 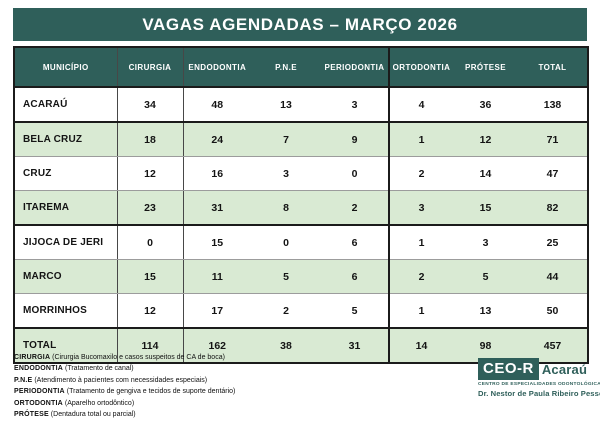 I want to click on table-row: CRUZ 12 16 3 0 2 14 47, so click(x=301, y=173).